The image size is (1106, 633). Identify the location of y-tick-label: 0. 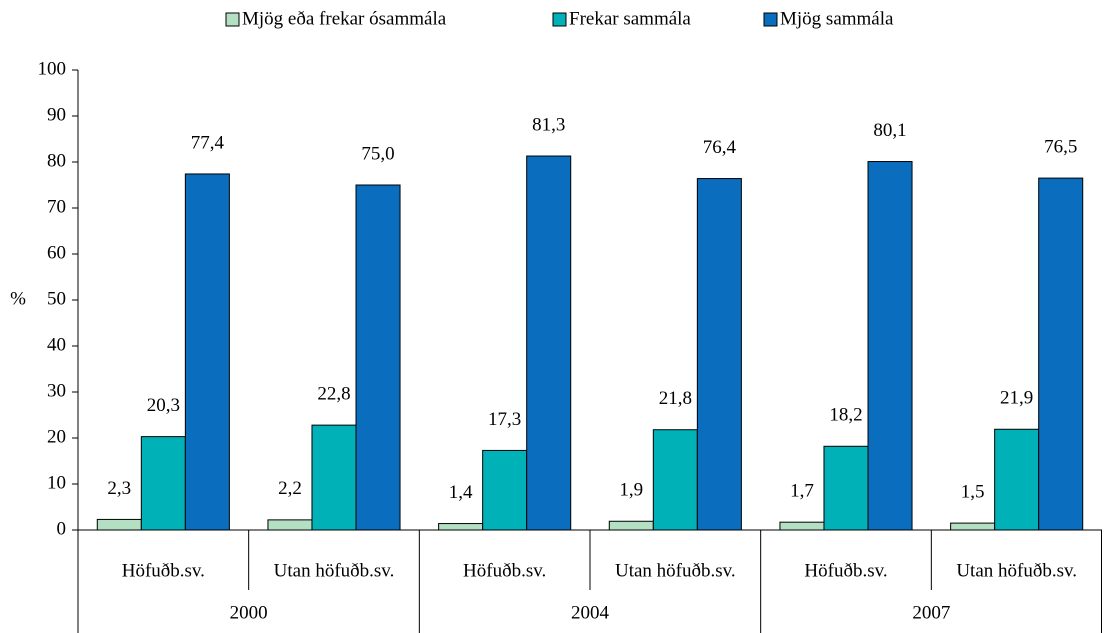
(62, 528).